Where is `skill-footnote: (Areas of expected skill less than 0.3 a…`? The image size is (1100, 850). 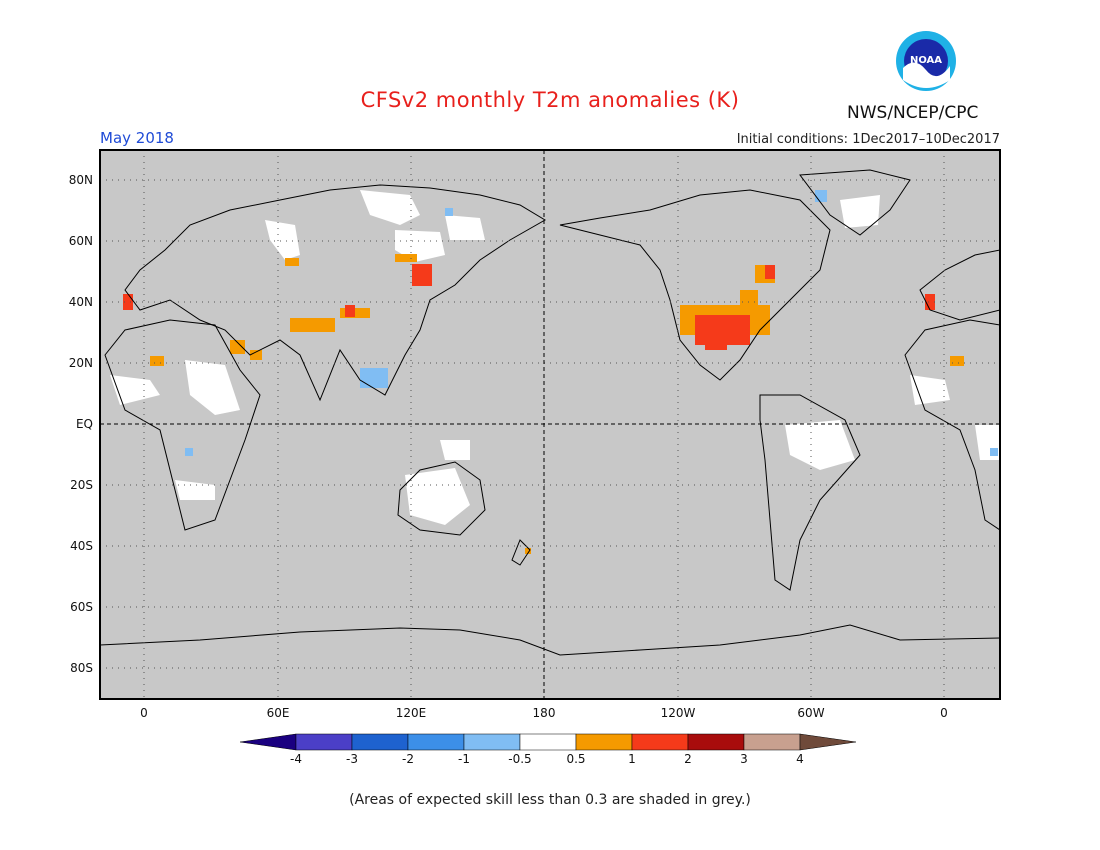
skill-footnote: (Areas of expected skill less than 0.3 a… is located at coordinates (550, 800).